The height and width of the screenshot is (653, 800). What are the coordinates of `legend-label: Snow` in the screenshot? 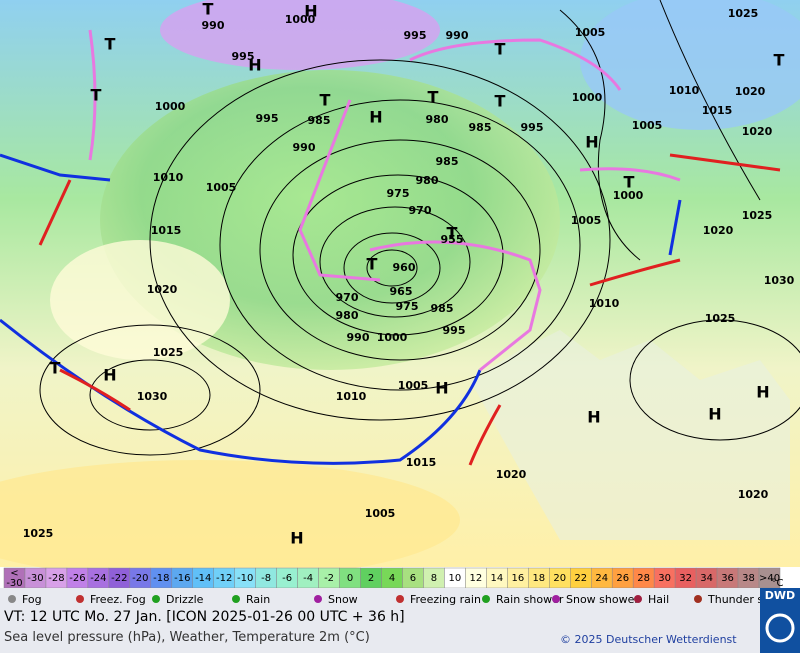 It's located at (343, 599).